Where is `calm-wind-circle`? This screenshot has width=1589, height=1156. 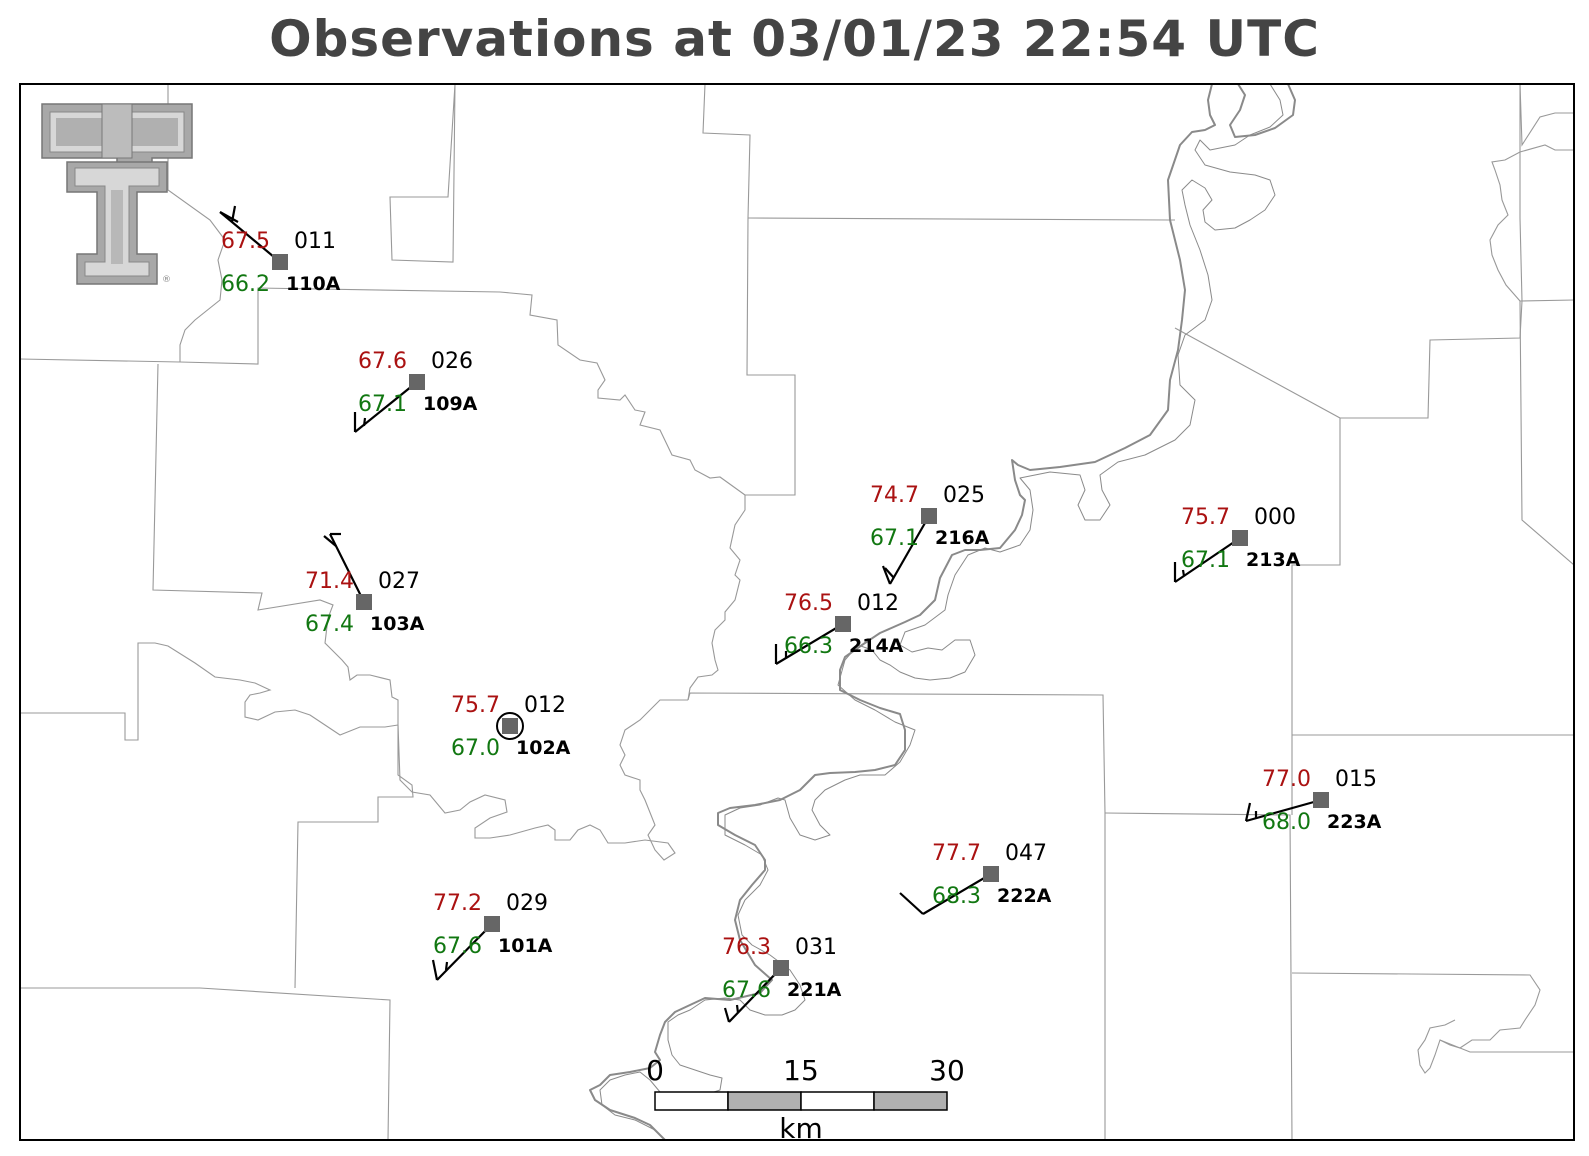 calm-wind-circle is located at coordinates (510, 726).